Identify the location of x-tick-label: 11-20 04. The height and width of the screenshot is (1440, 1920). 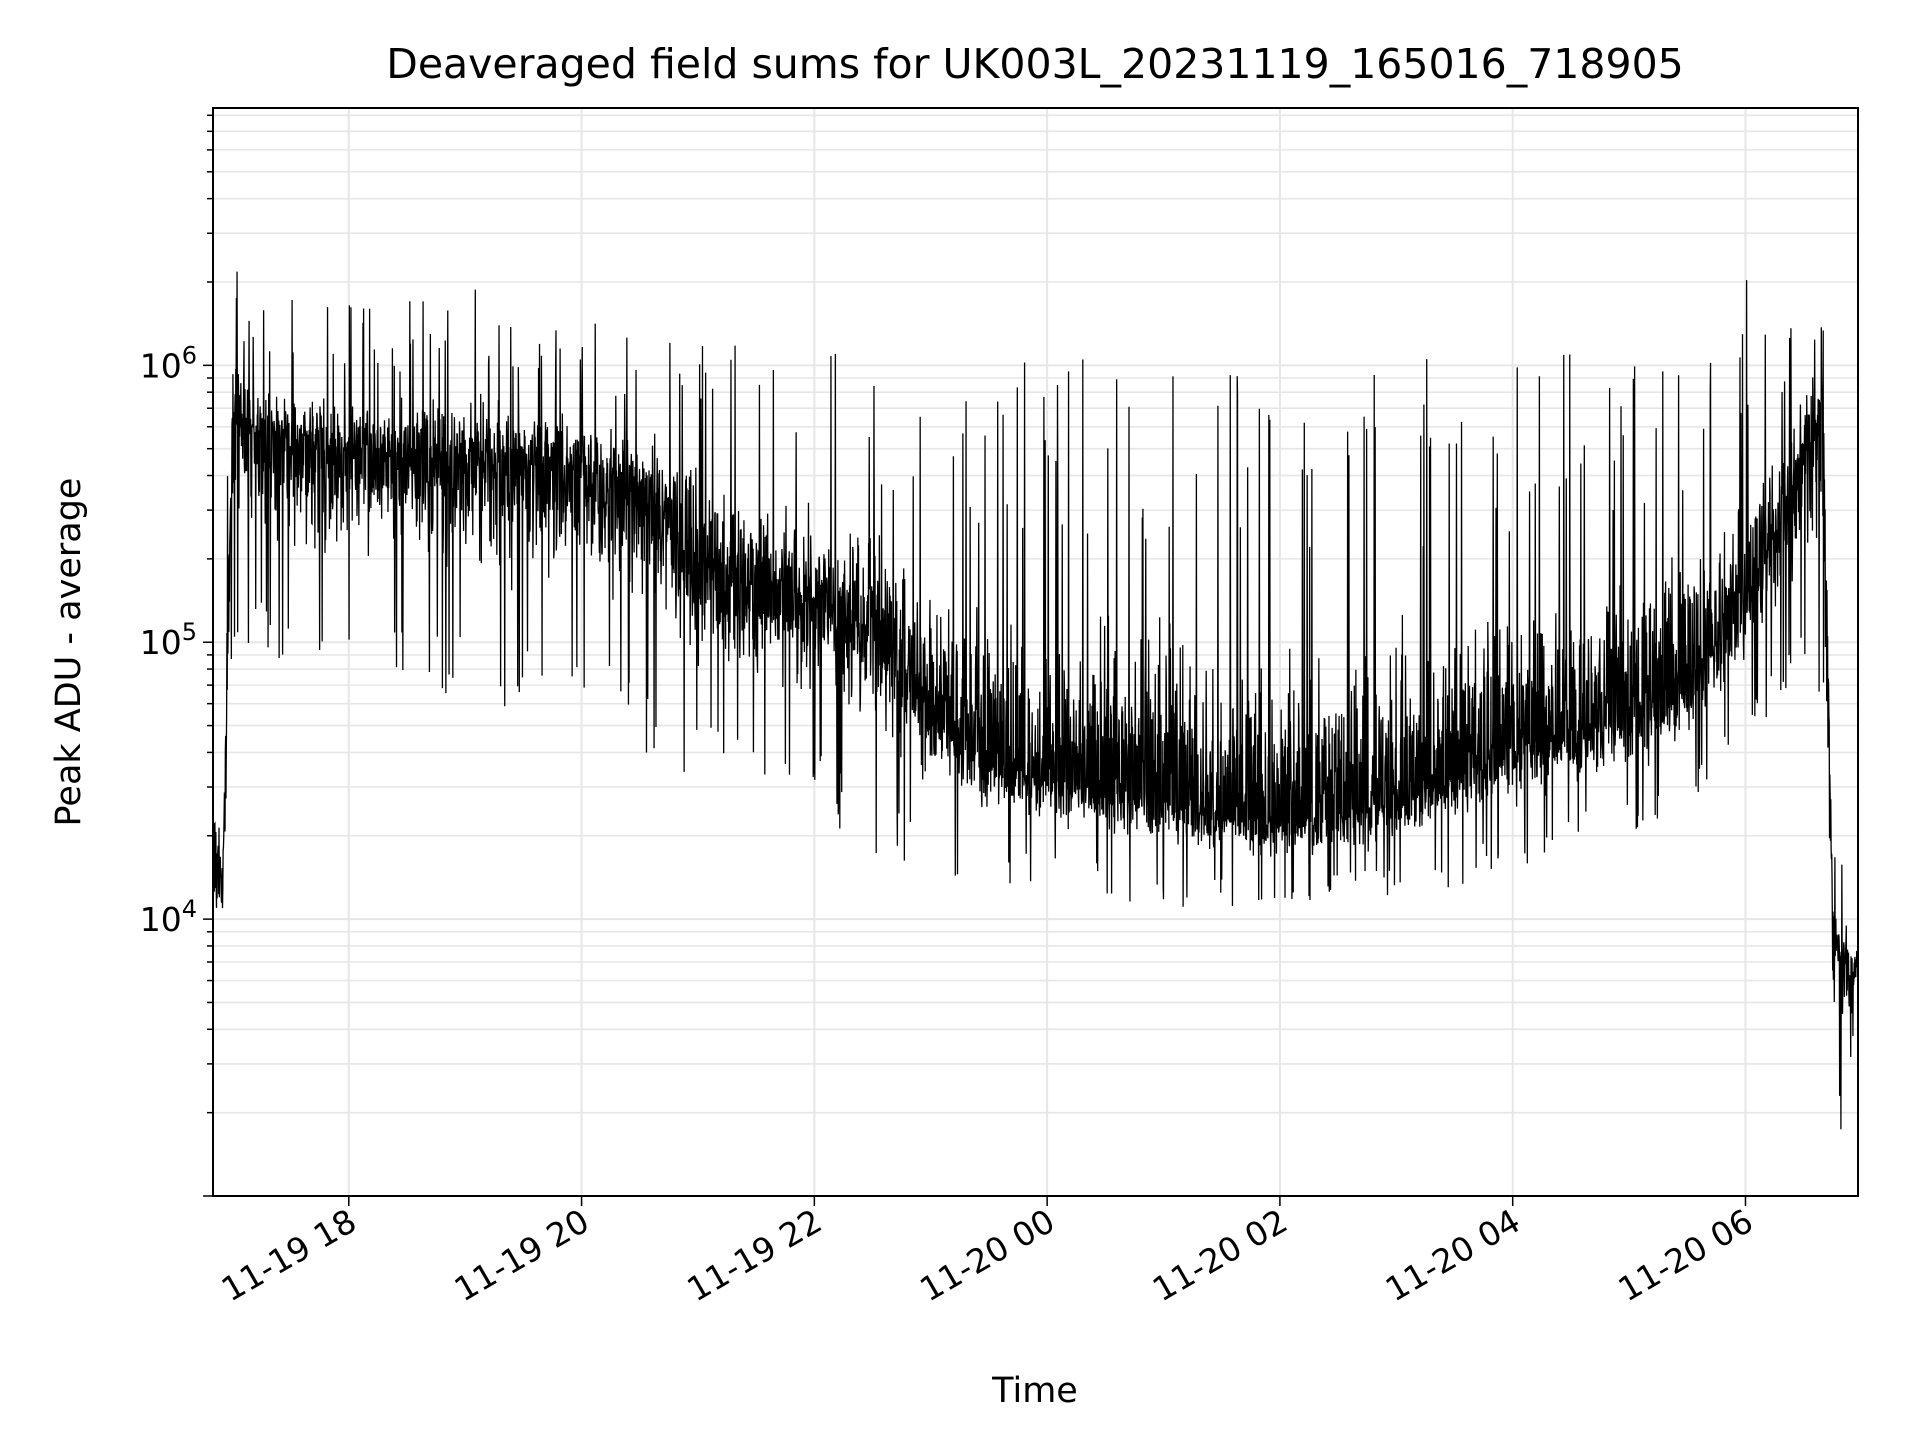
(1453, 1255).